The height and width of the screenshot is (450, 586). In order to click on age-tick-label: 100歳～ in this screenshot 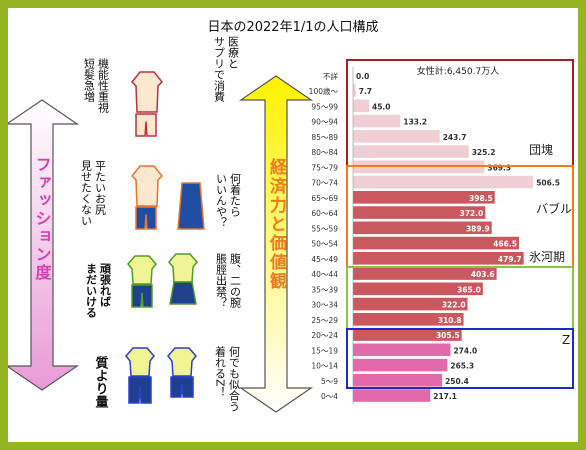, I will do `click(324, 91)`.